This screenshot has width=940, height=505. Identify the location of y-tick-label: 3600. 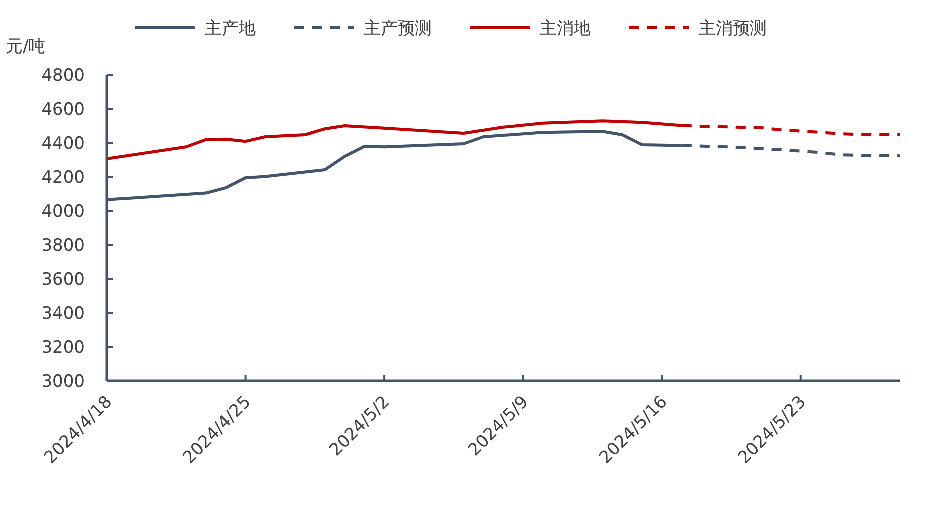
(63, 280).